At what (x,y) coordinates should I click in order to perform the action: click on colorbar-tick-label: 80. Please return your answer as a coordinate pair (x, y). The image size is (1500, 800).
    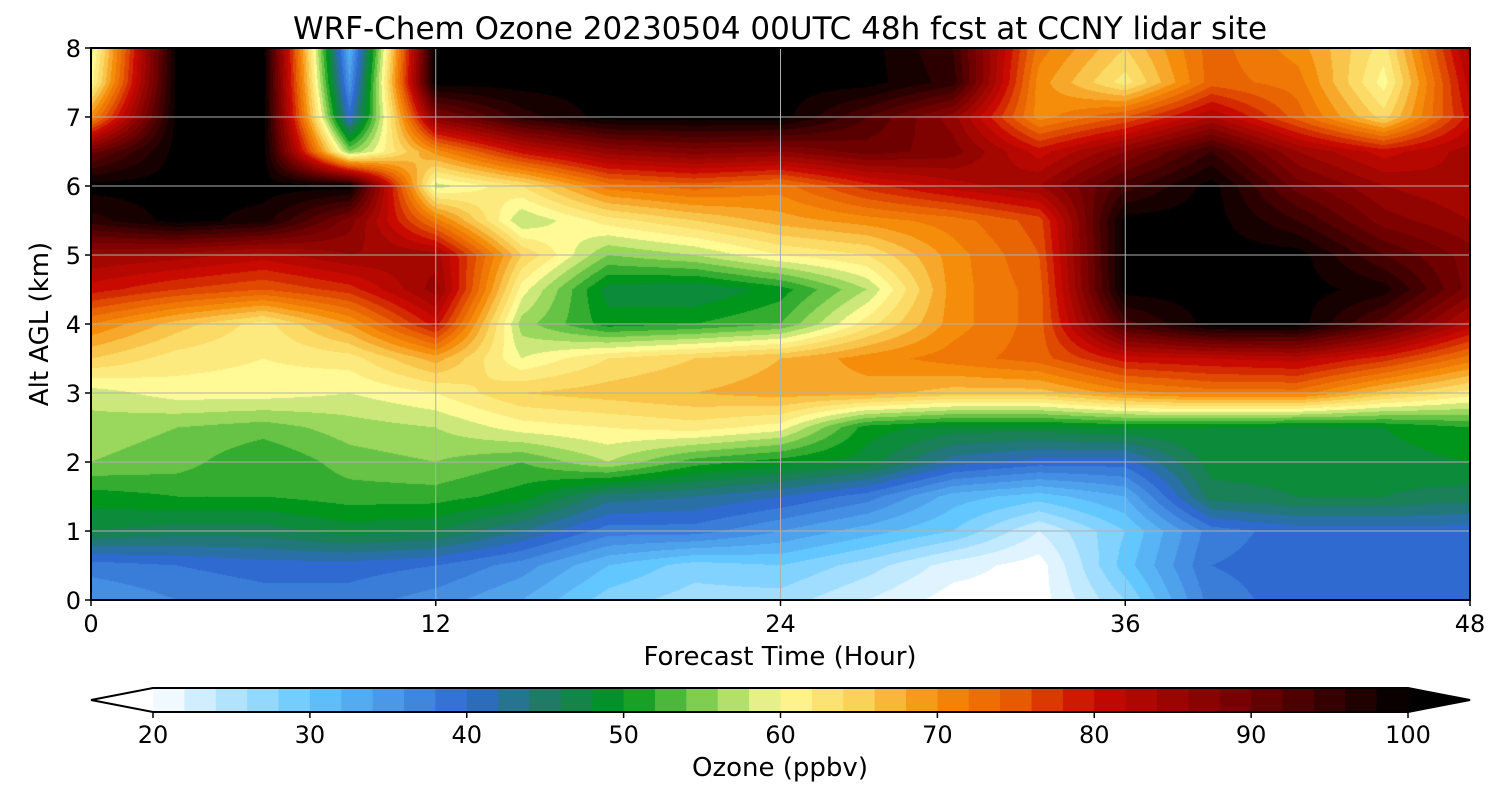
    Looking at the image, I should click on (1094, 735).